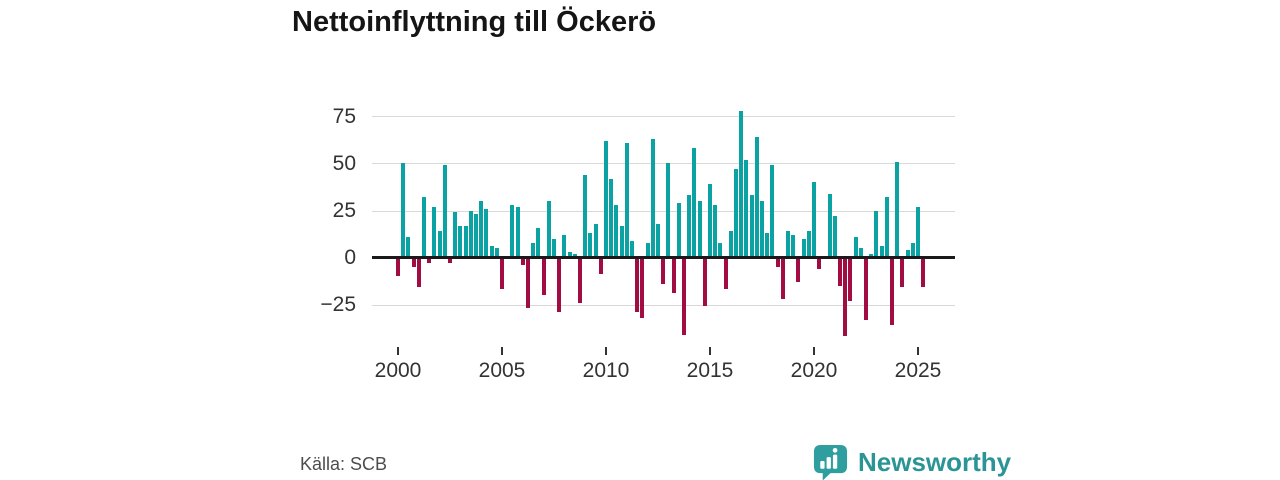 This screenshot has width=1280, height=480. What do you see at coordinates (830, 461) in the screenshot?
I see `newsworthy-icon` at bounding box center [830, 461].